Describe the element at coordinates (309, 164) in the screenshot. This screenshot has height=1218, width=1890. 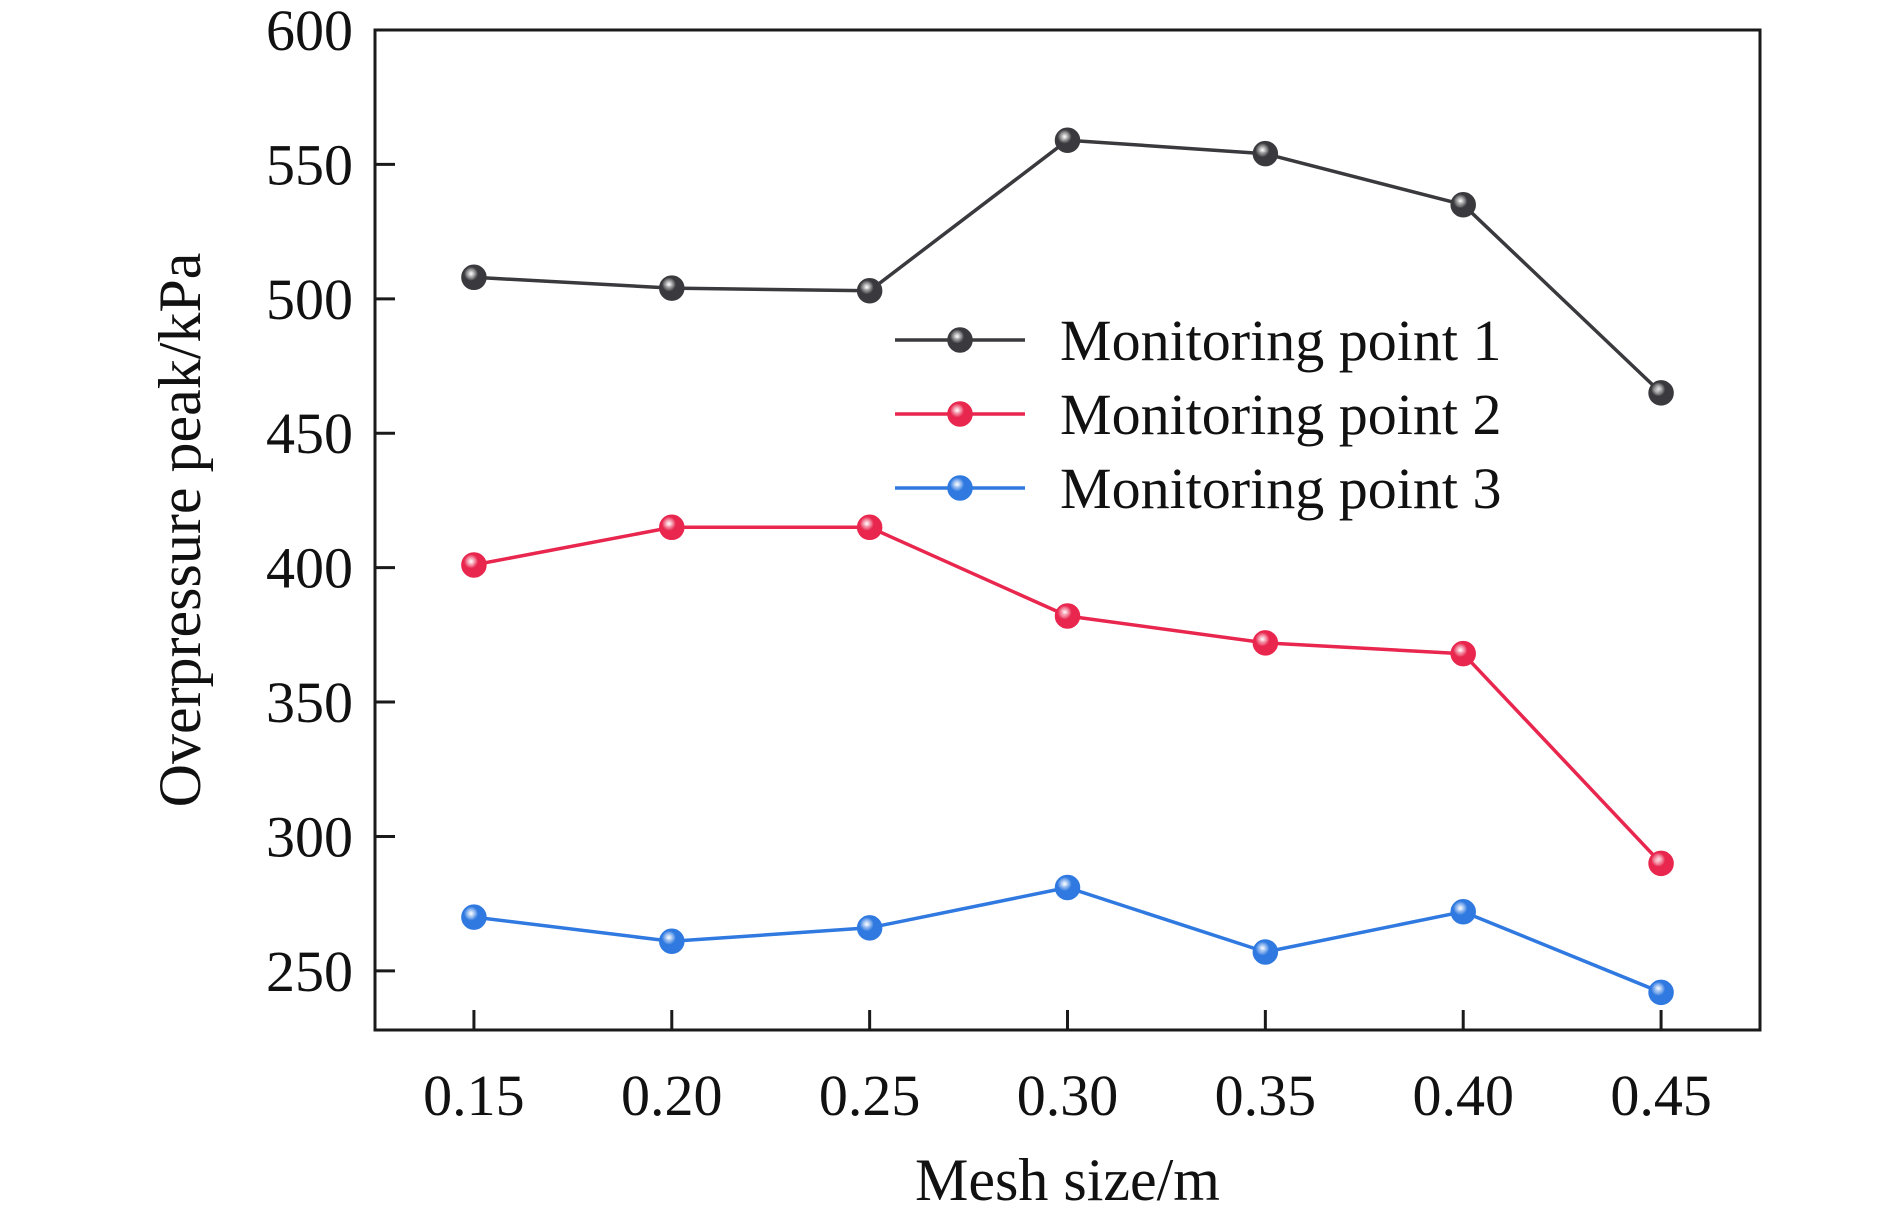
I see `y-tick-label: 550` at that location.